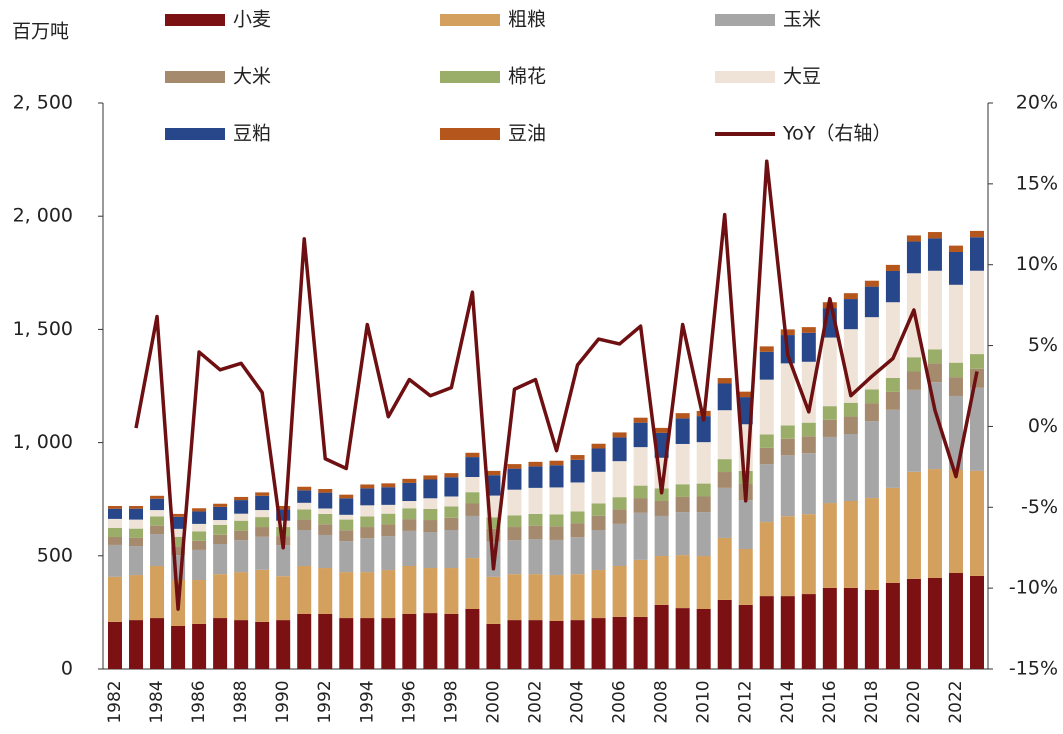 The width and height of the screenshot is (1063, 734). Describe the element at coordinates (830, 701) in the screenshot. I see `x-tick-label: 2016` at that location.